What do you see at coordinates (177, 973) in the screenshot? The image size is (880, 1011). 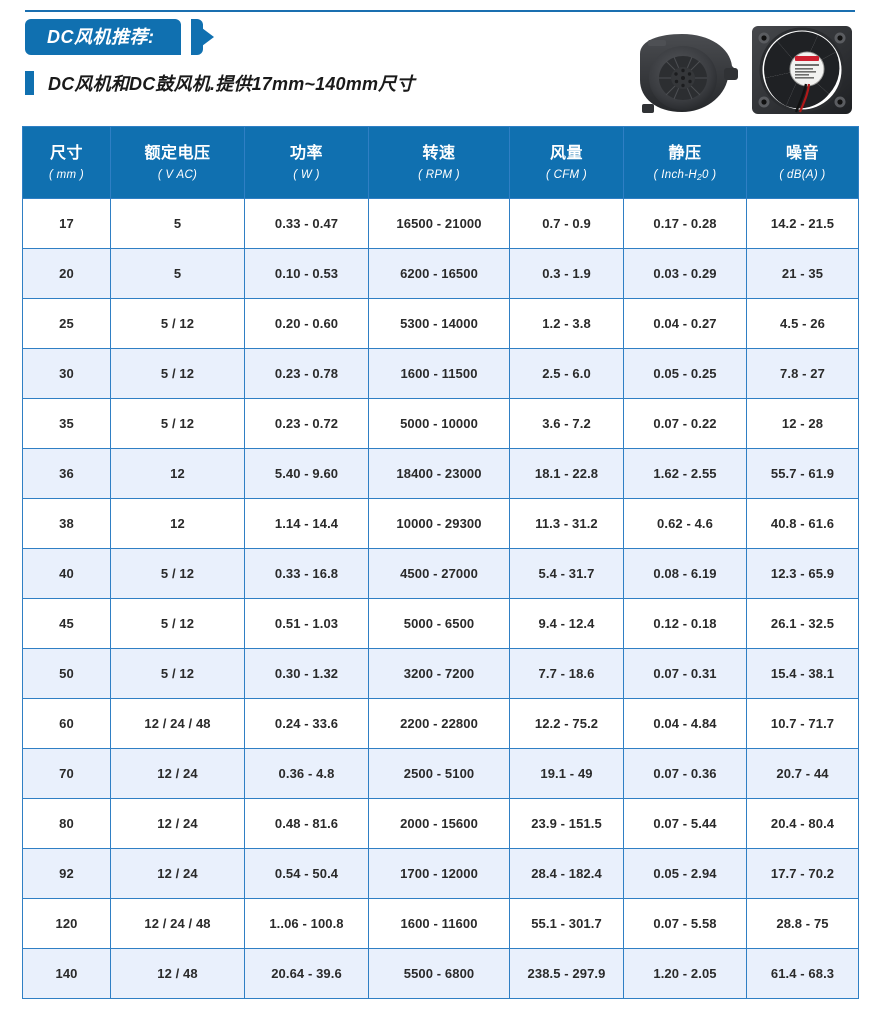 I see `cell-rated-voltage: 12 / 48` at bounding box center [177, 973].